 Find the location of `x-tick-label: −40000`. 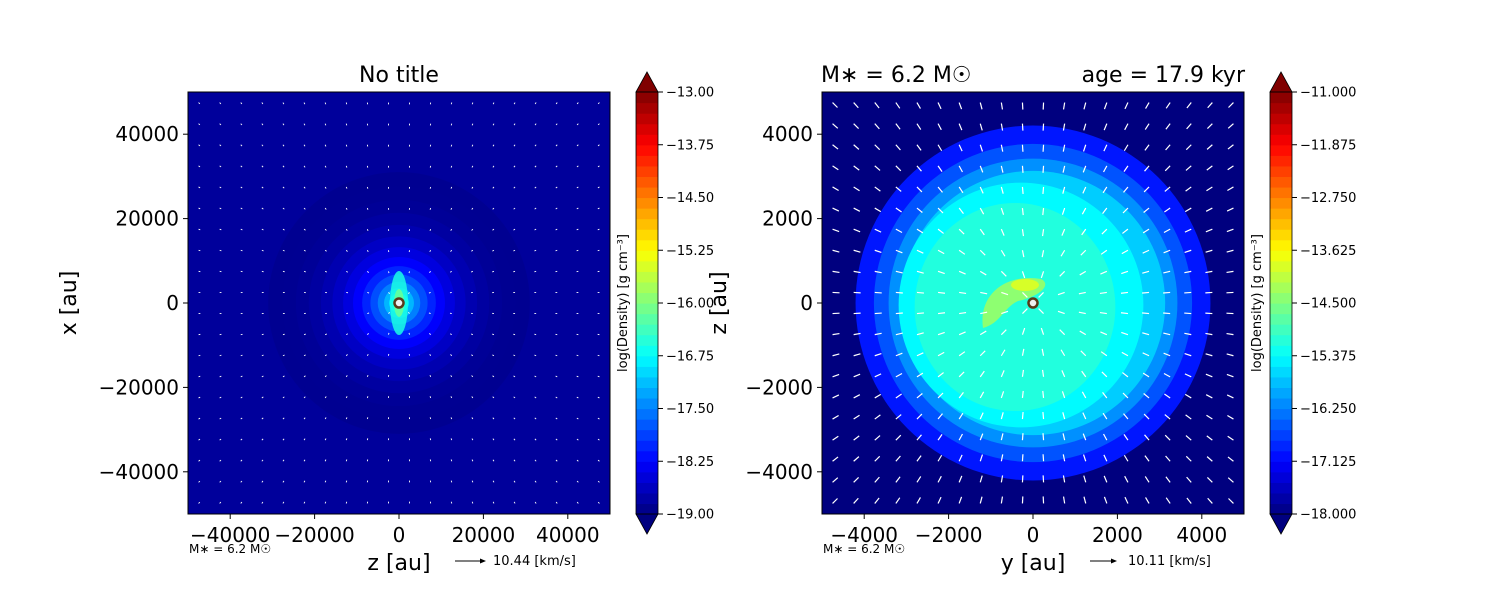

x-tick-label: −40000 is located at coordinates (230, 535).